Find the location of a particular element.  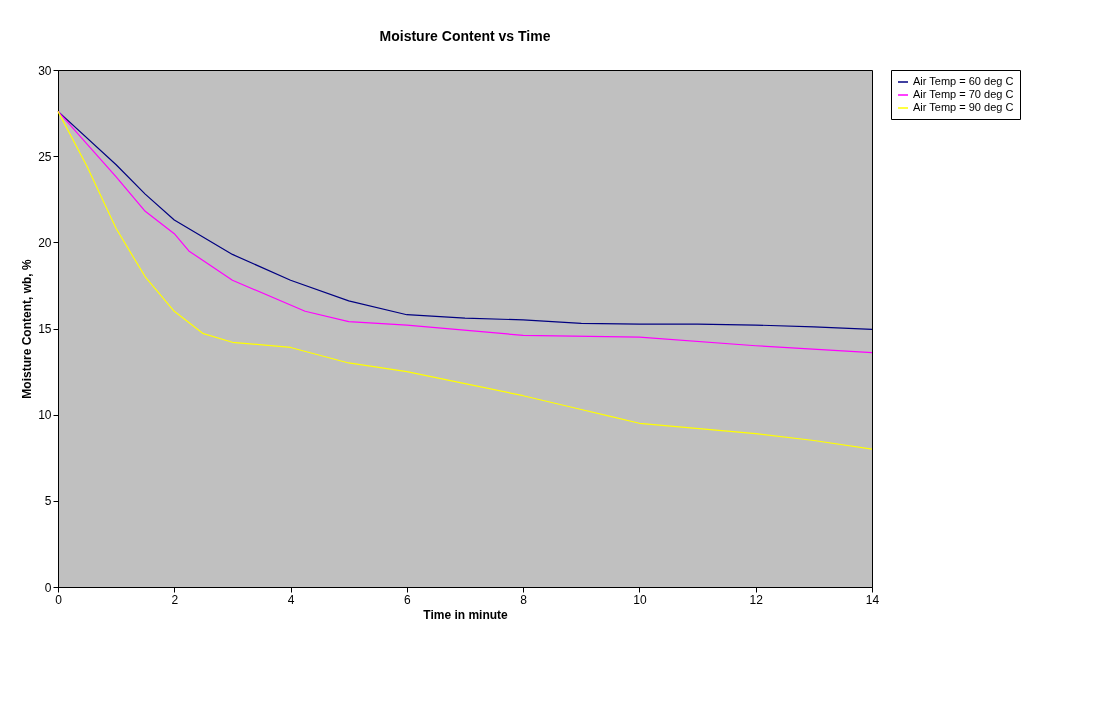

x-axis-title: Time in minute is located at coordinates (466, 614).